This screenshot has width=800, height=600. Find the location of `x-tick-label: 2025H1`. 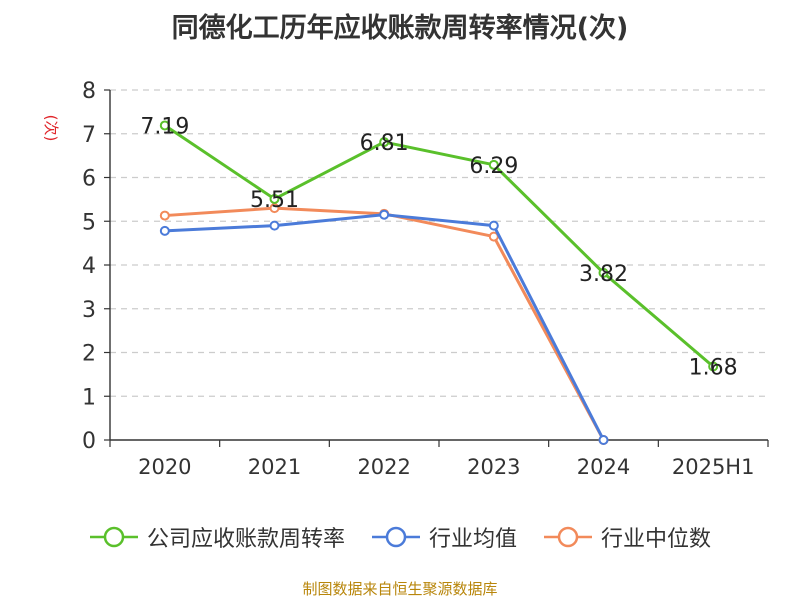

x-tick-label: 2025H1 is located at coordinates (713, 467).